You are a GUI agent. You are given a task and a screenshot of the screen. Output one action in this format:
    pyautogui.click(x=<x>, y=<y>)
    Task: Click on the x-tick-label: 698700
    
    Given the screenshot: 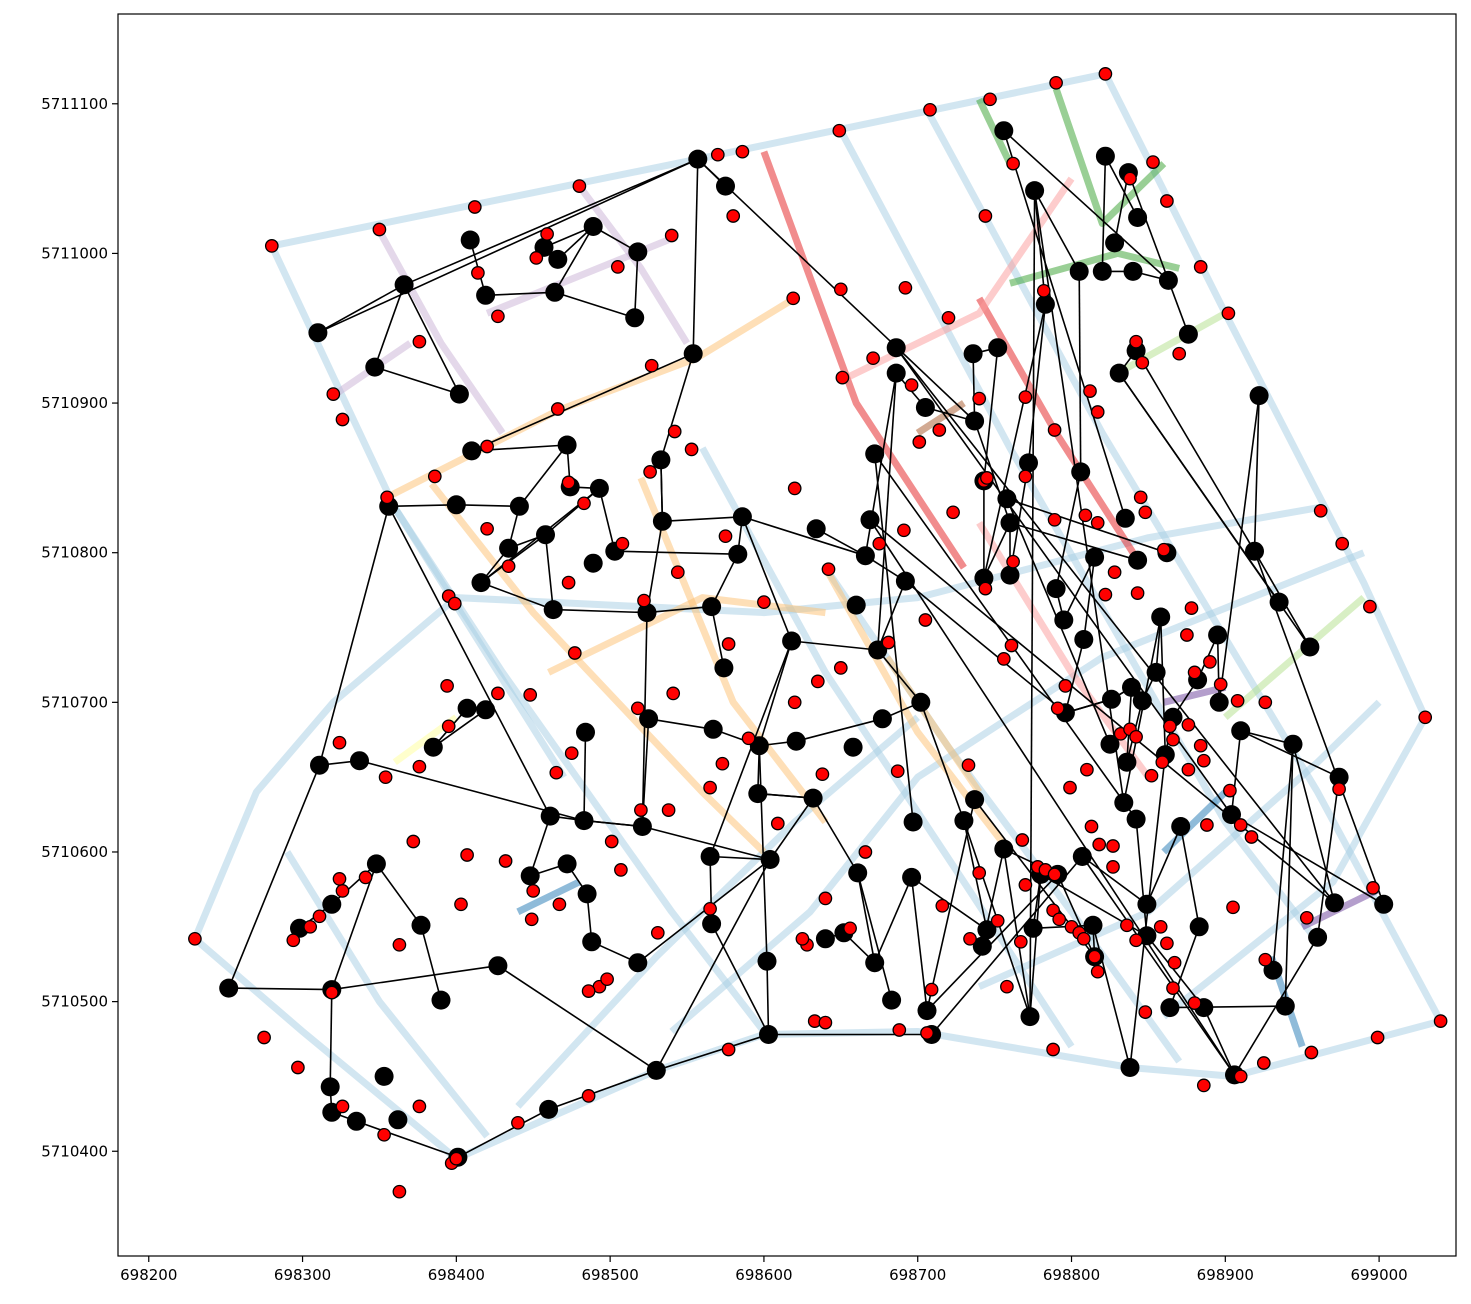 What is the action you would take?
    pyautogui.click(x=917, y=1275)
    